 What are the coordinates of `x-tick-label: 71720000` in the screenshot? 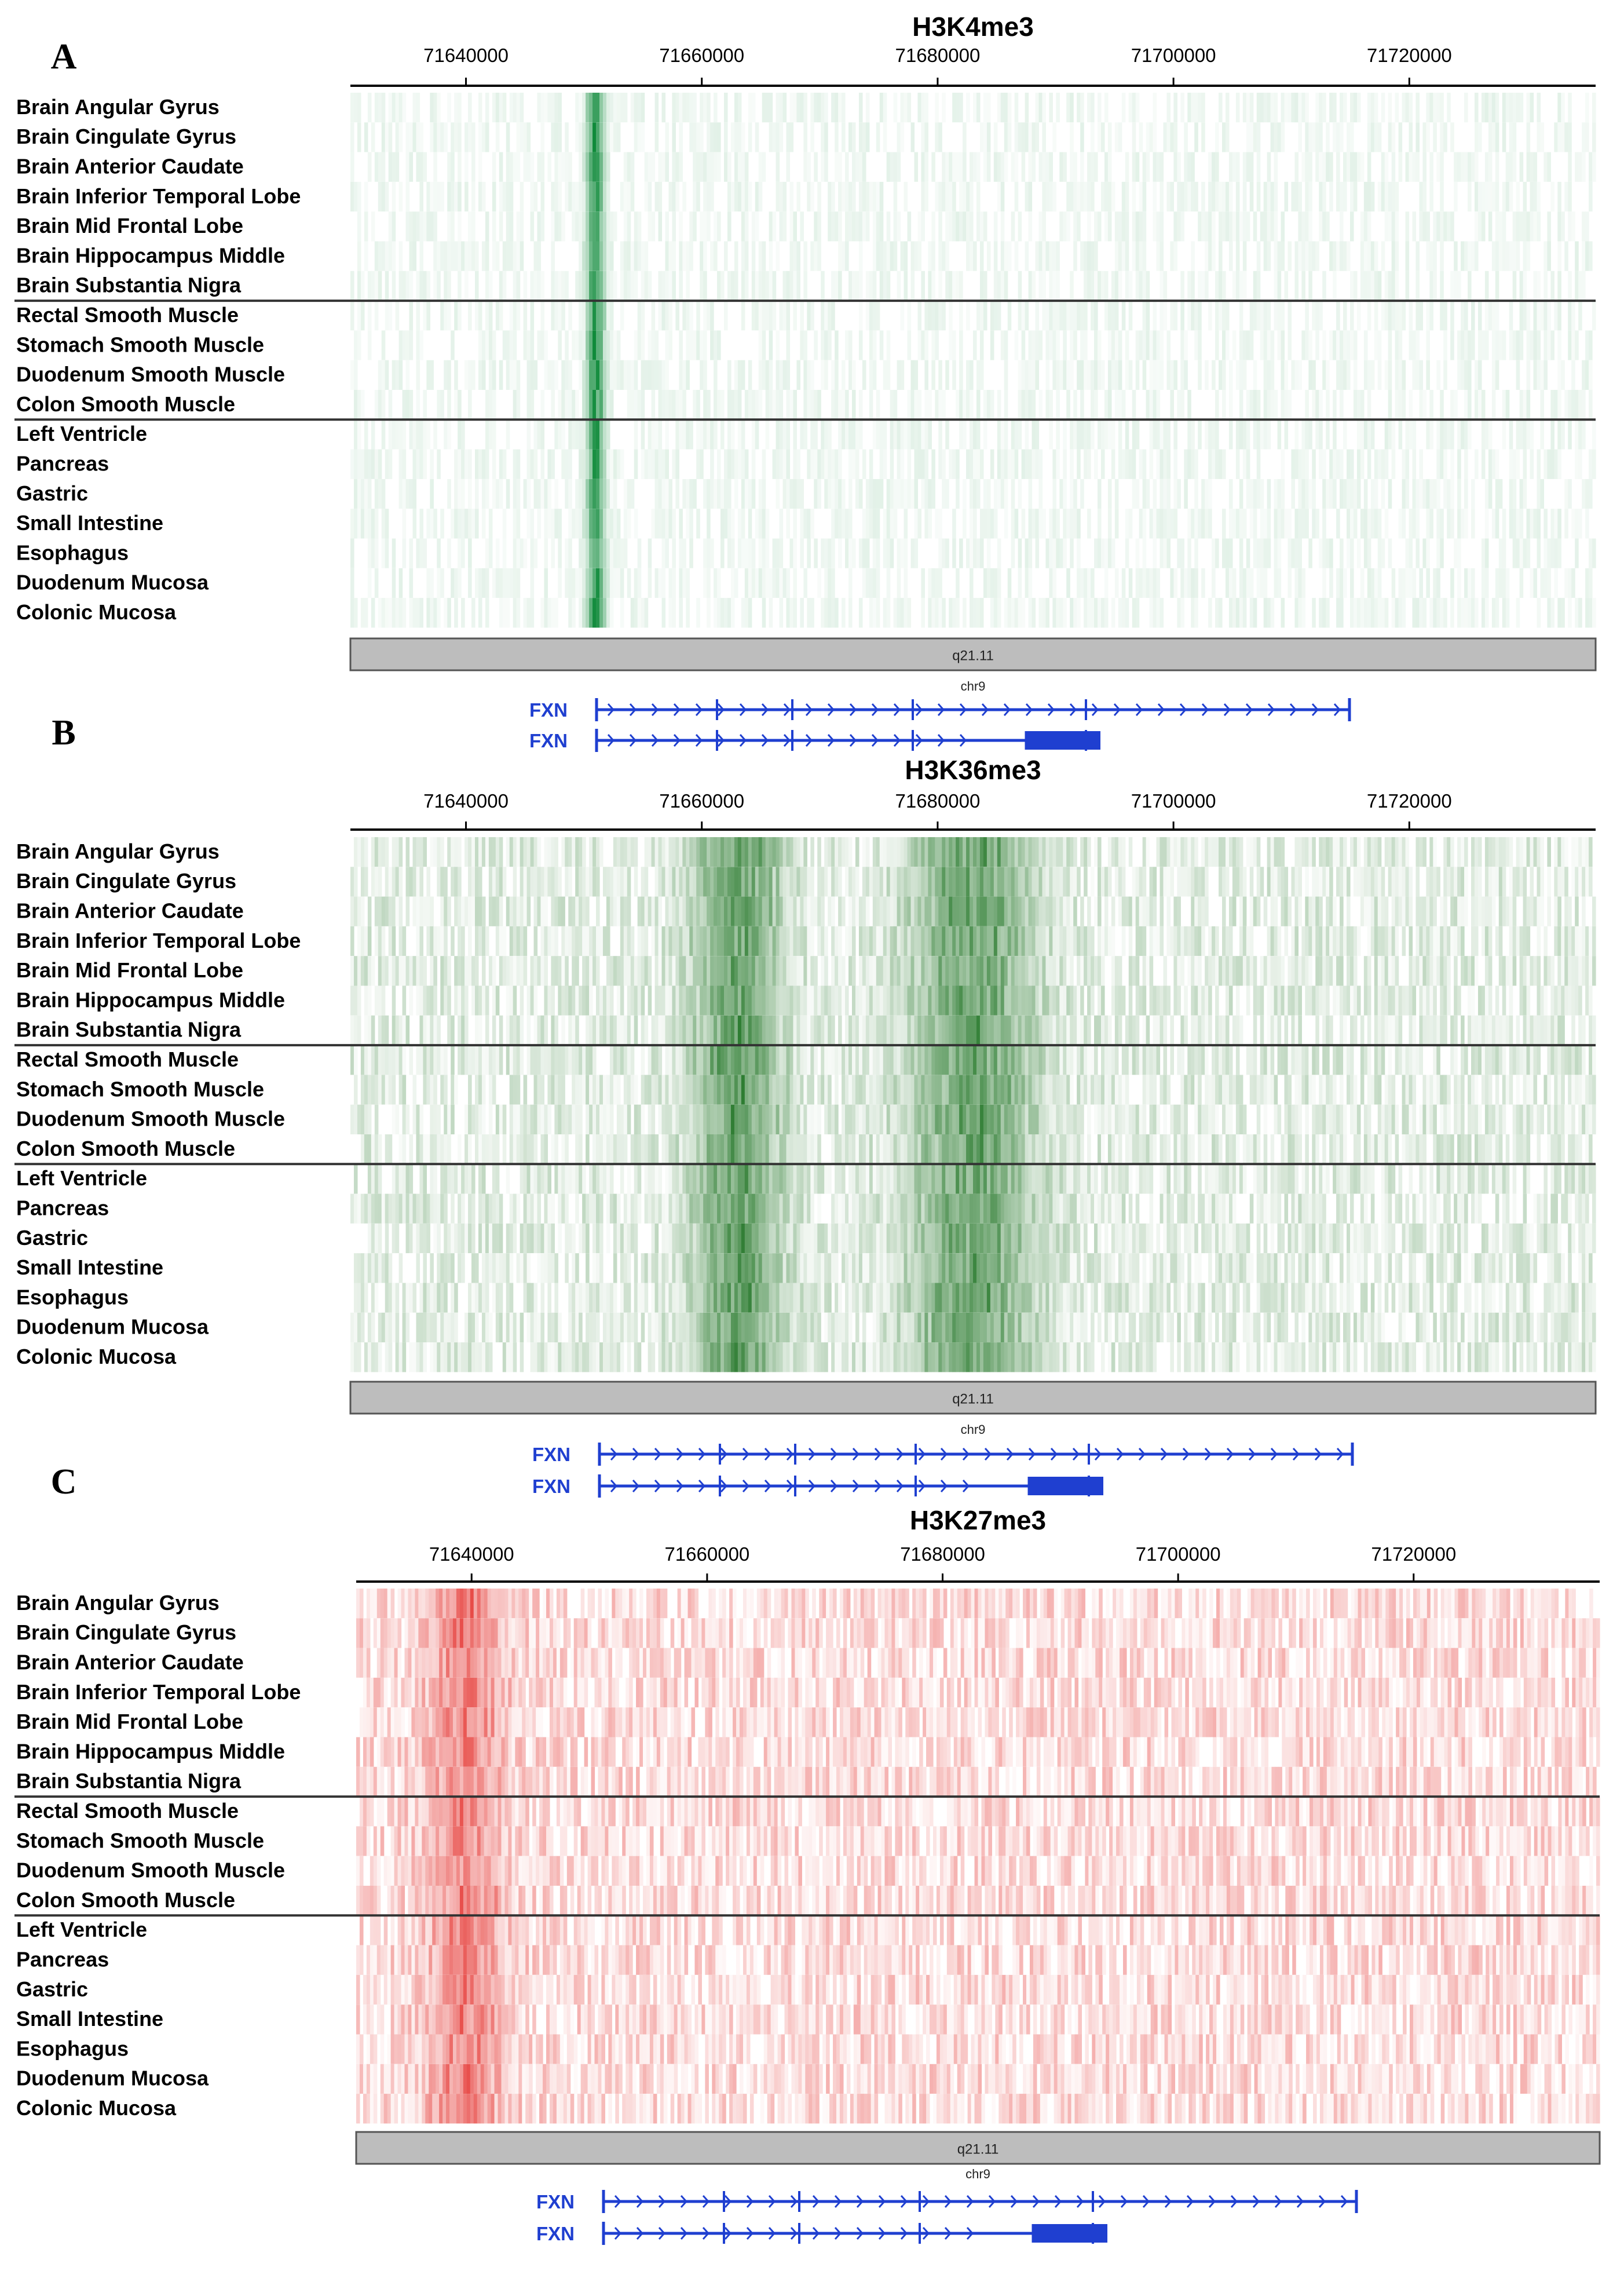 It's located at (1409, 56).